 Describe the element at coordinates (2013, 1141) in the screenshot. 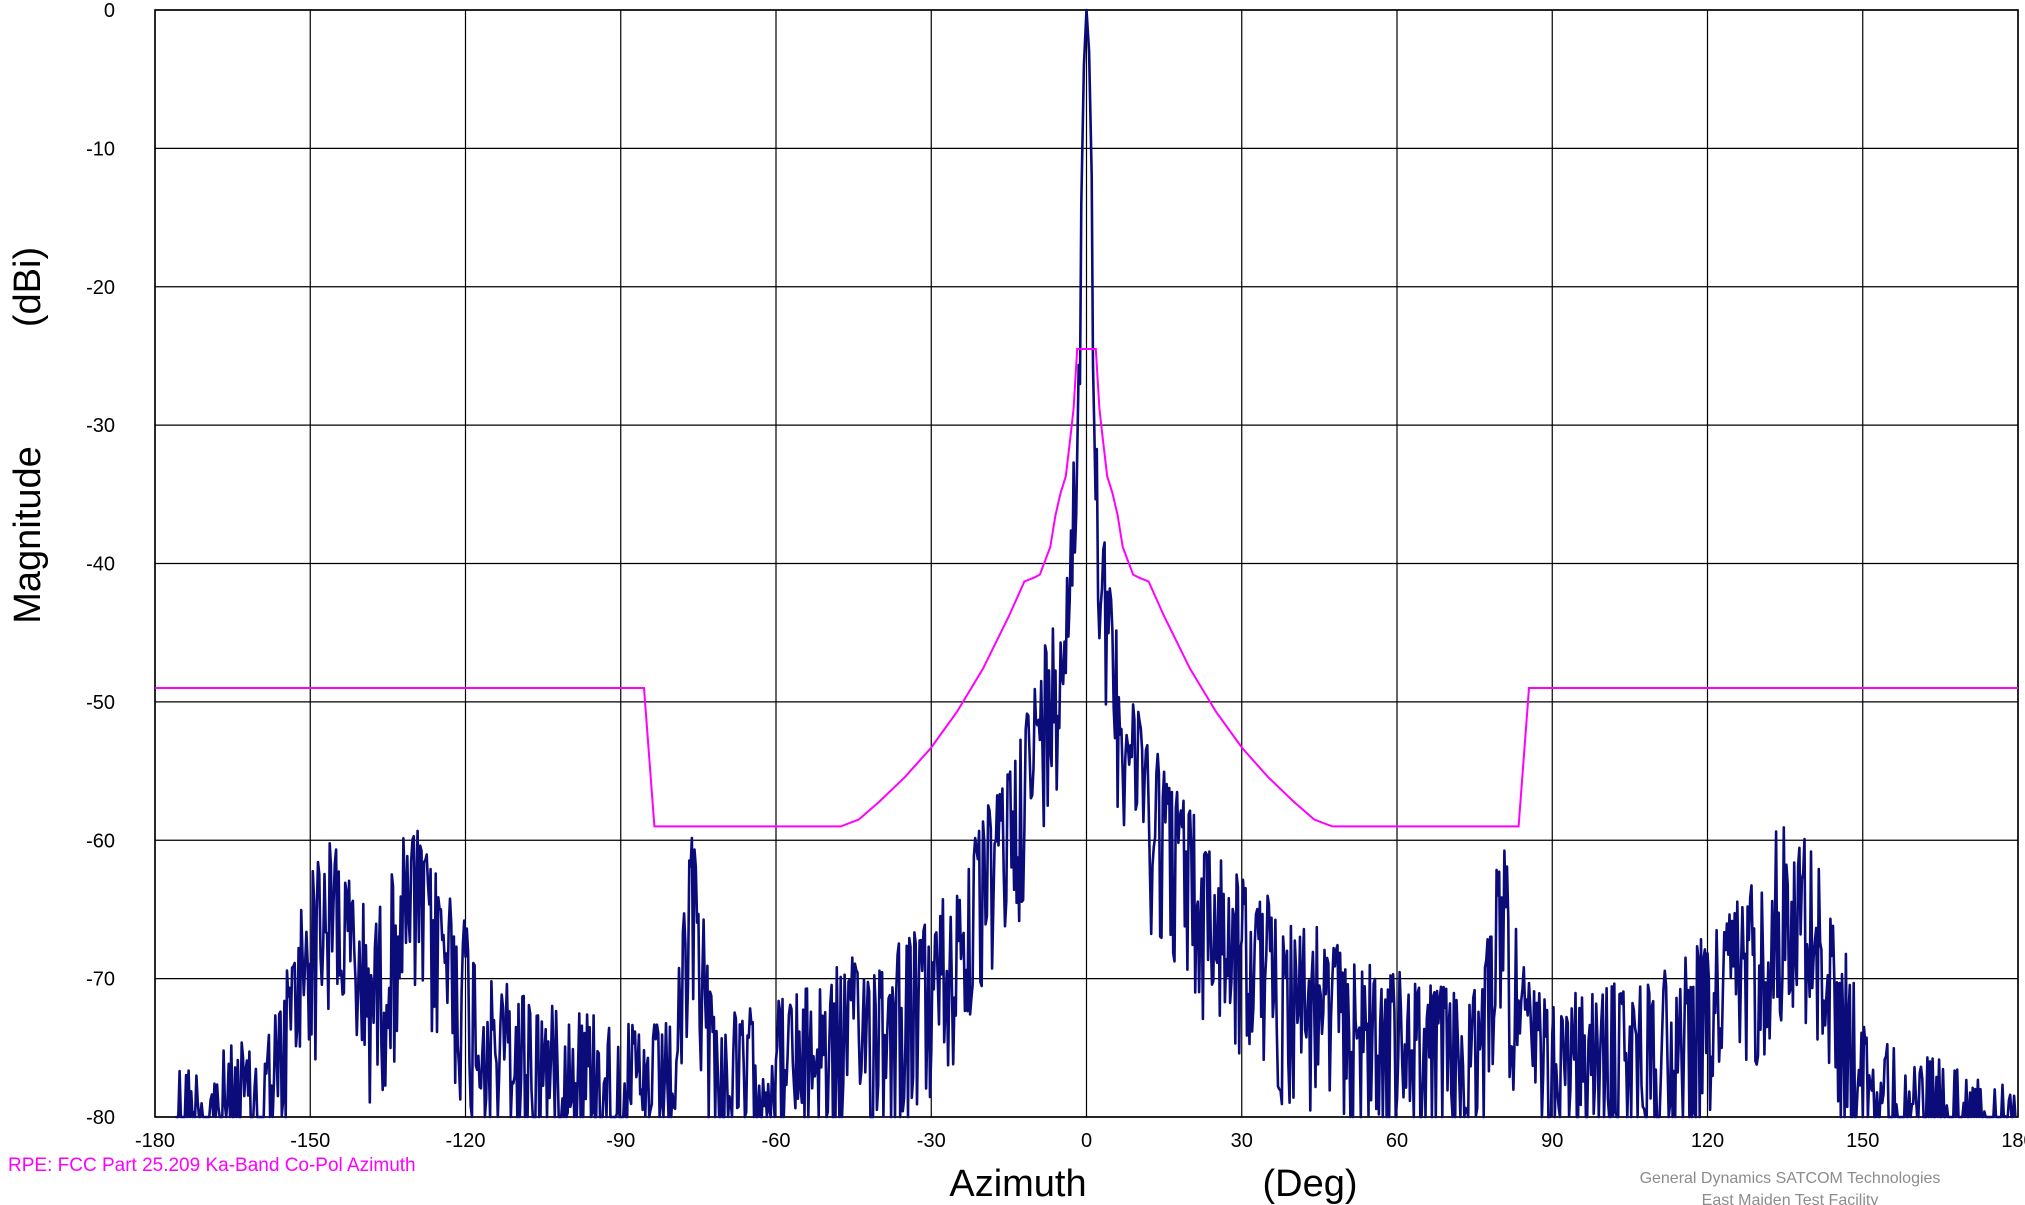

I see `x-tick-label: 180` at that location.